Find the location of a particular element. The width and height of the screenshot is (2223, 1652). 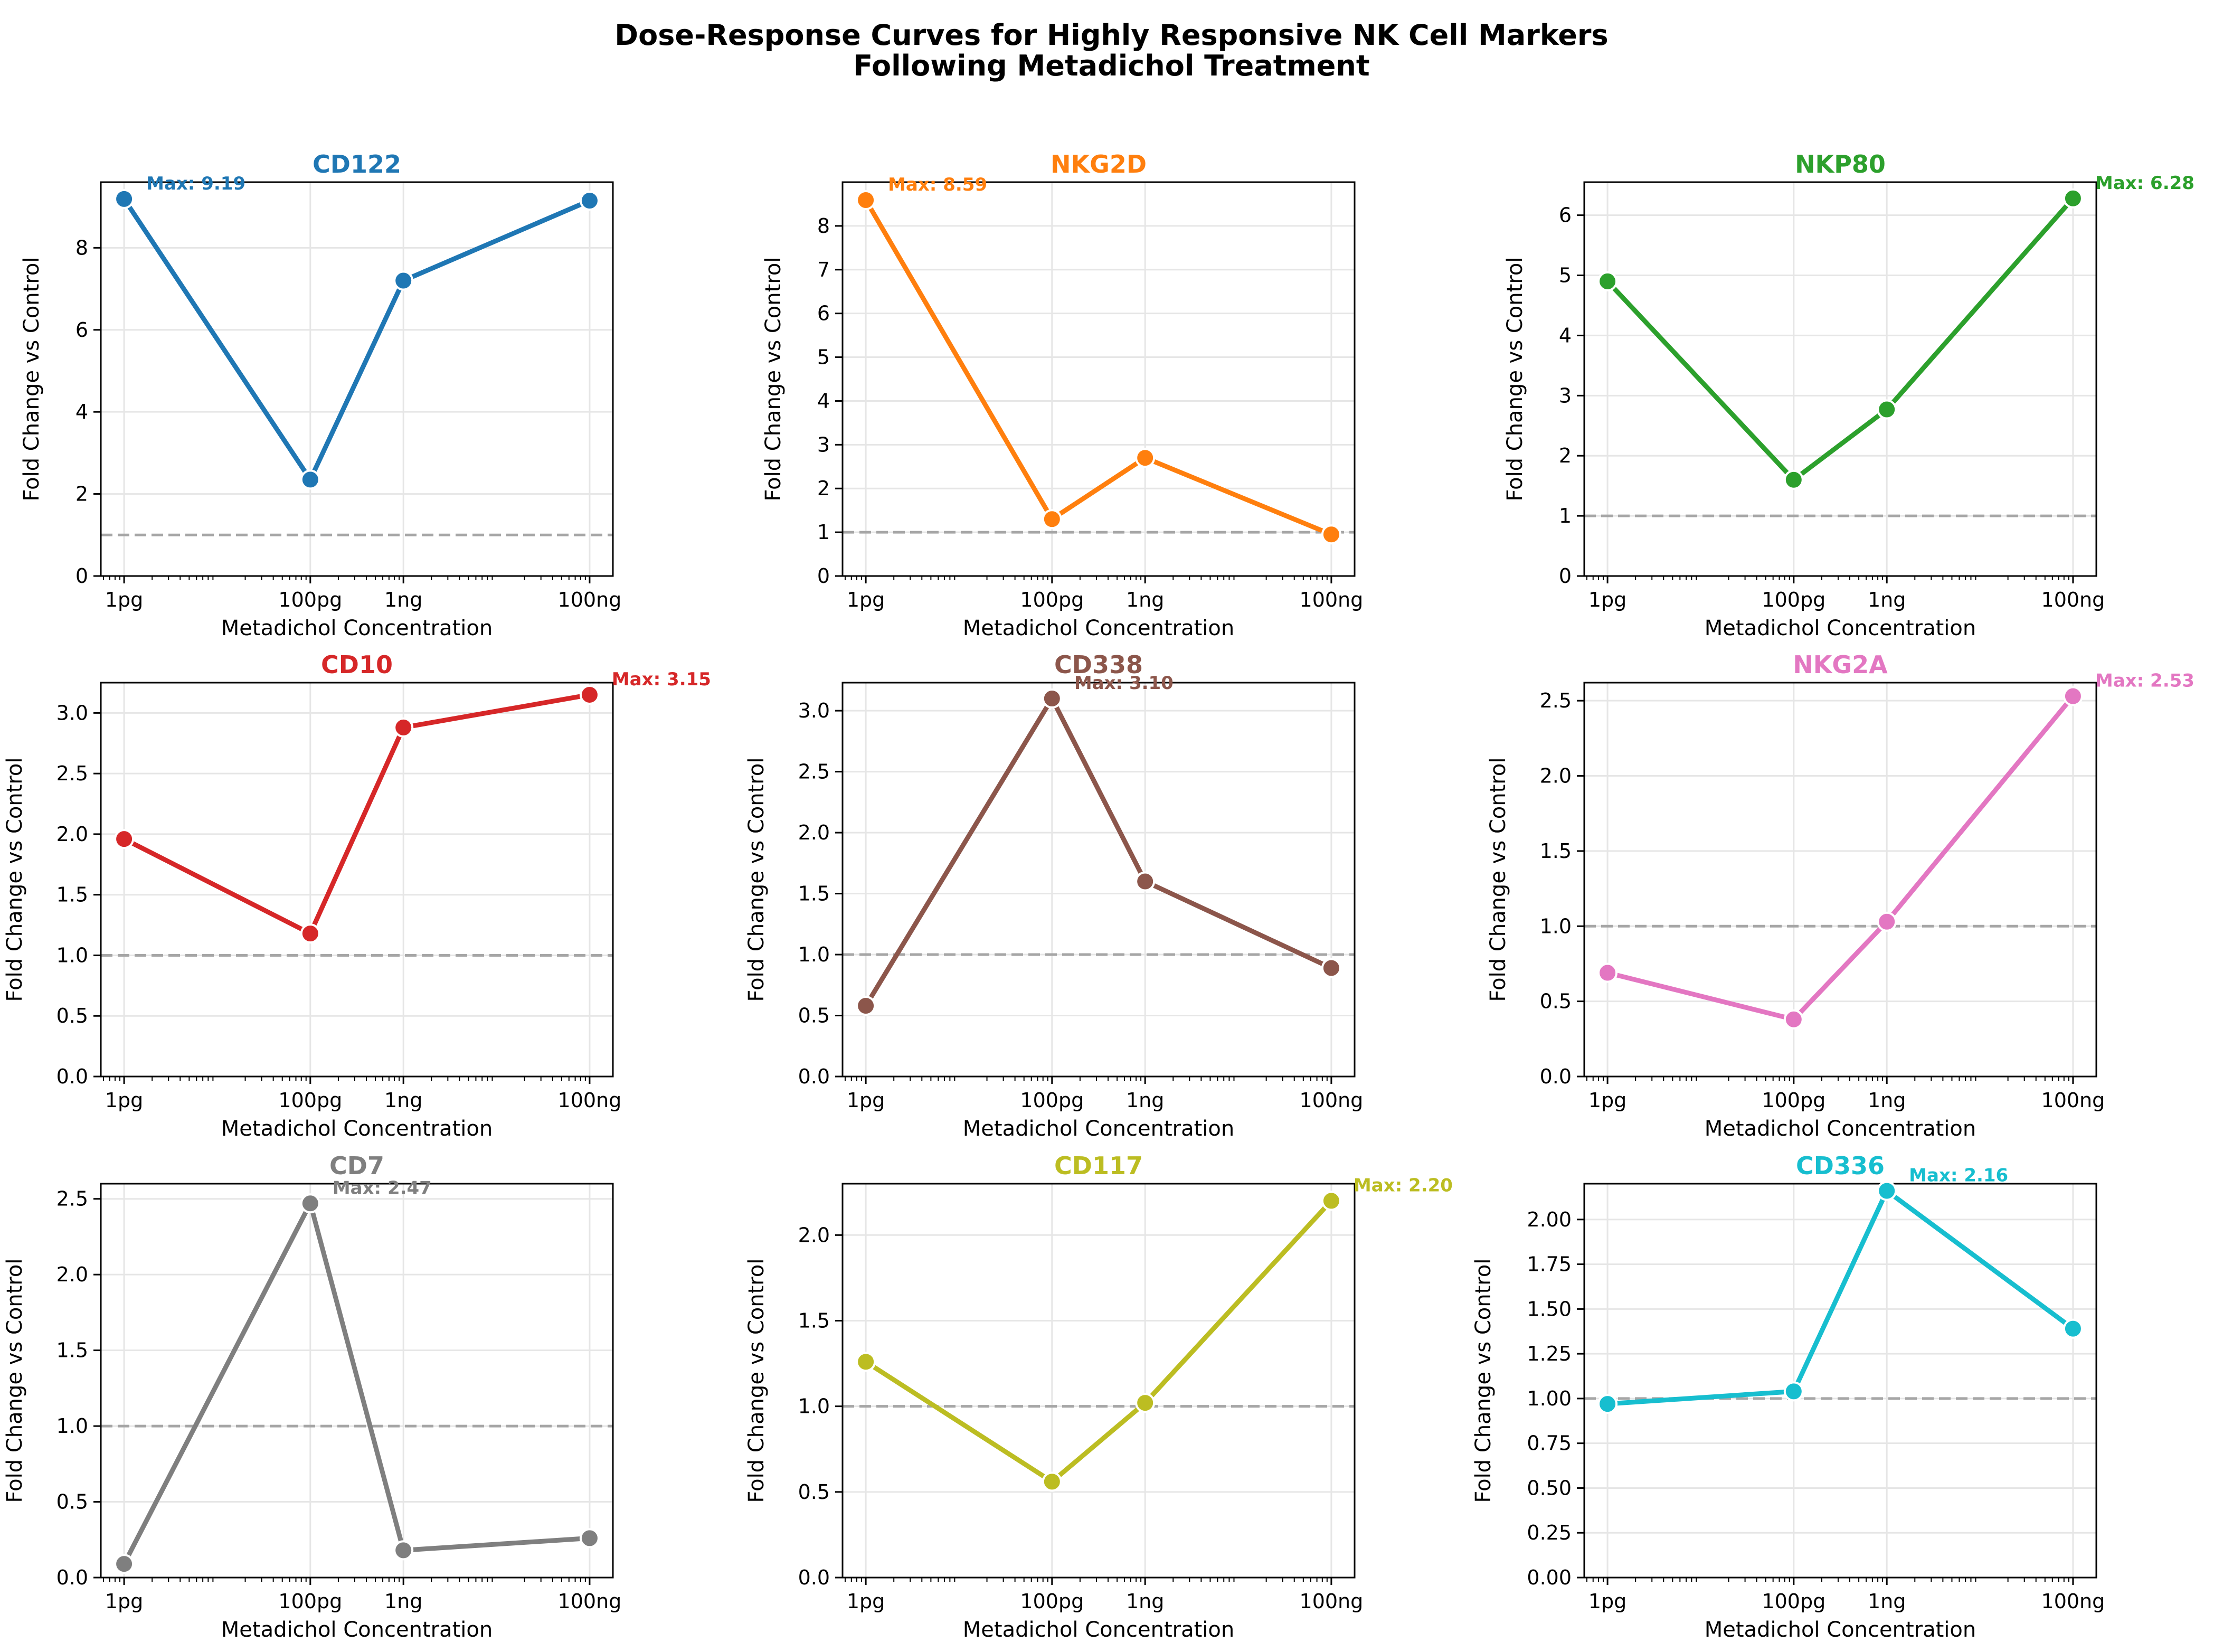

panel-nkg2d-ytick-label: 0 is located at coordinates (823, 576).